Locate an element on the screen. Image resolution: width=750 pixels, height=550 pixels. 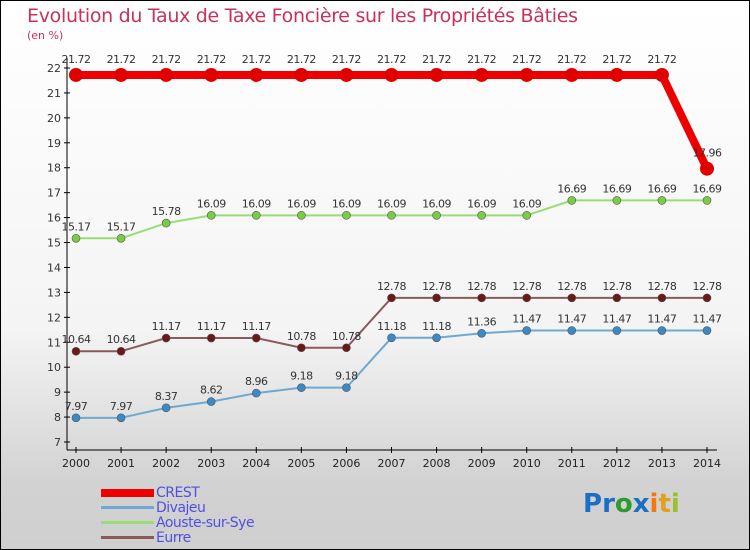
y-tick-label: 22 is located at coordinates (54, 68).